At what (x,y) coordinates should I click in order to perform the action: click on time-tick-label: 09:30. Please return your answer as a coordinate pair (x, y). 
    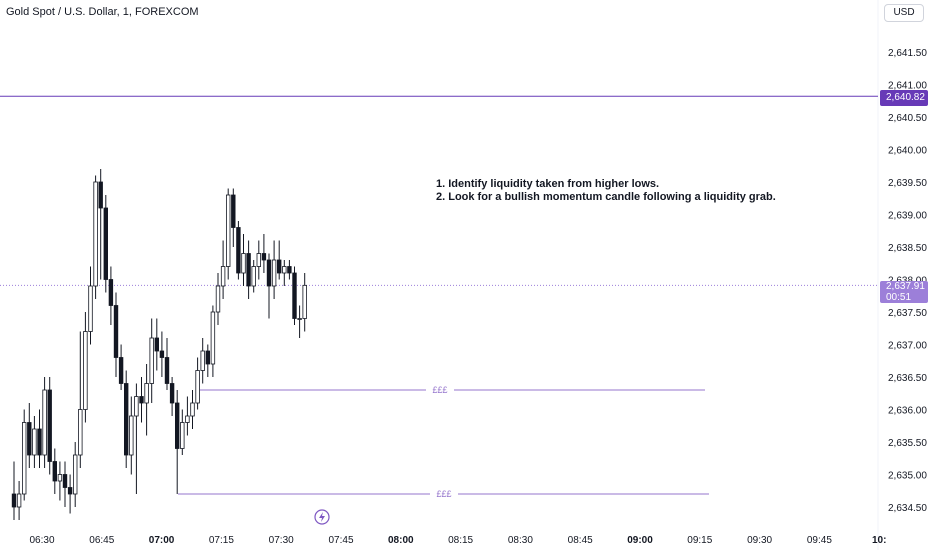
    Looking at the image, I should click on (759, 540).